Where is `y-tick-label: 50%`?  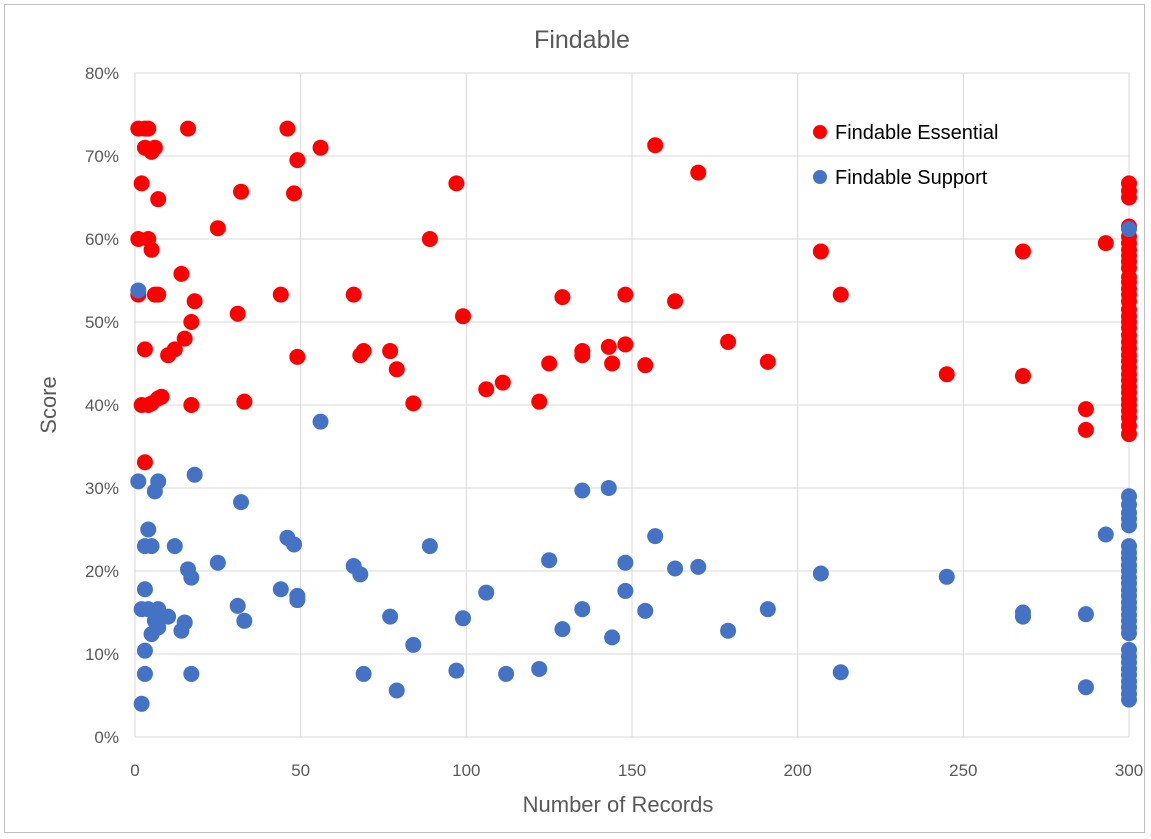 y-tick-label: 50% is located at coordinates (102, 322).